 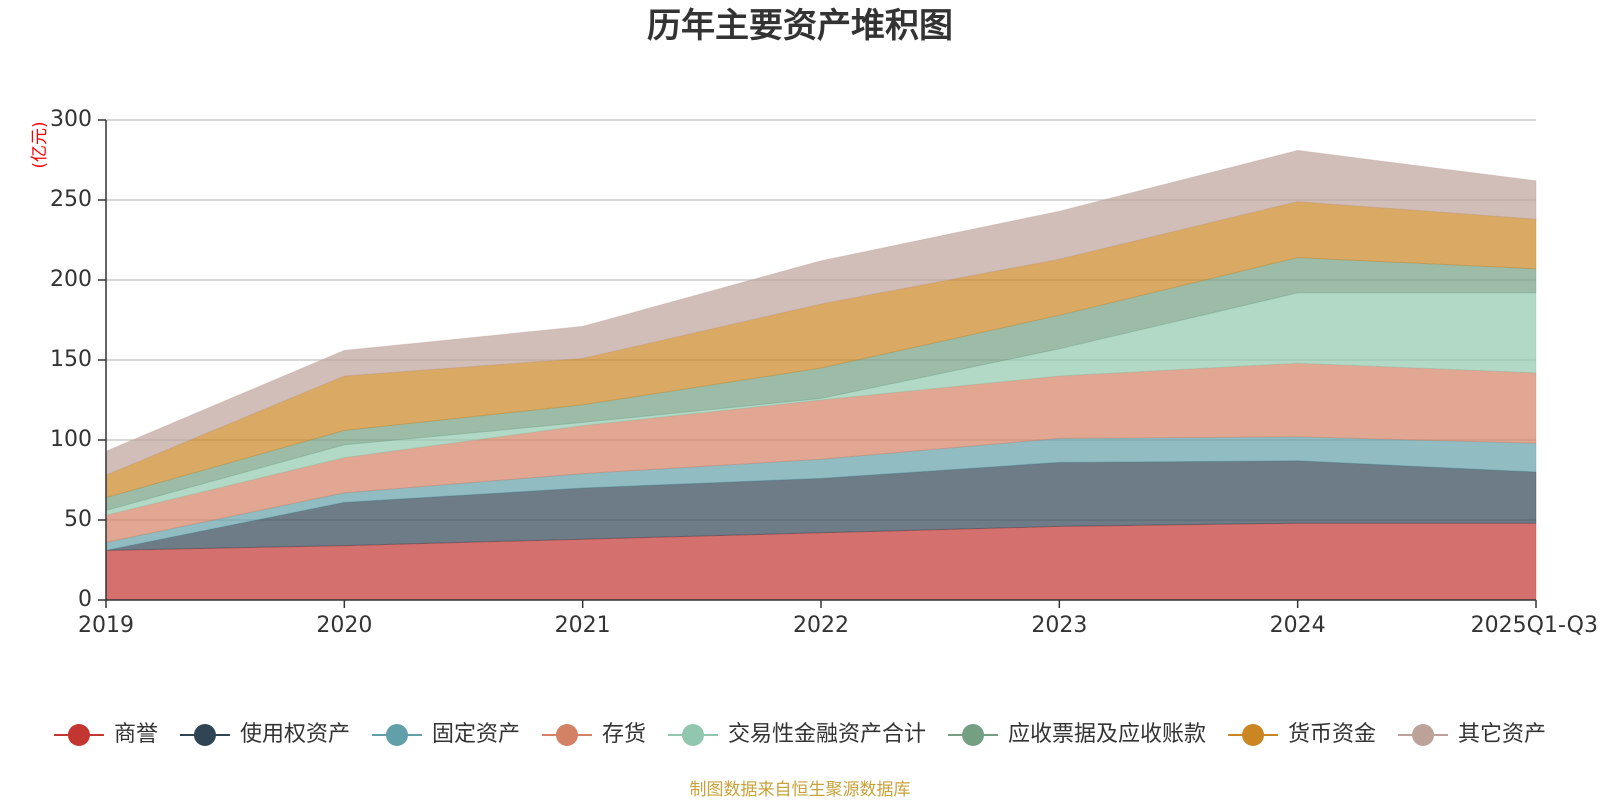 I want to click on legend-item-交易性金融资产合计: 交易性金融资产合计, so click(x=797, y=734).